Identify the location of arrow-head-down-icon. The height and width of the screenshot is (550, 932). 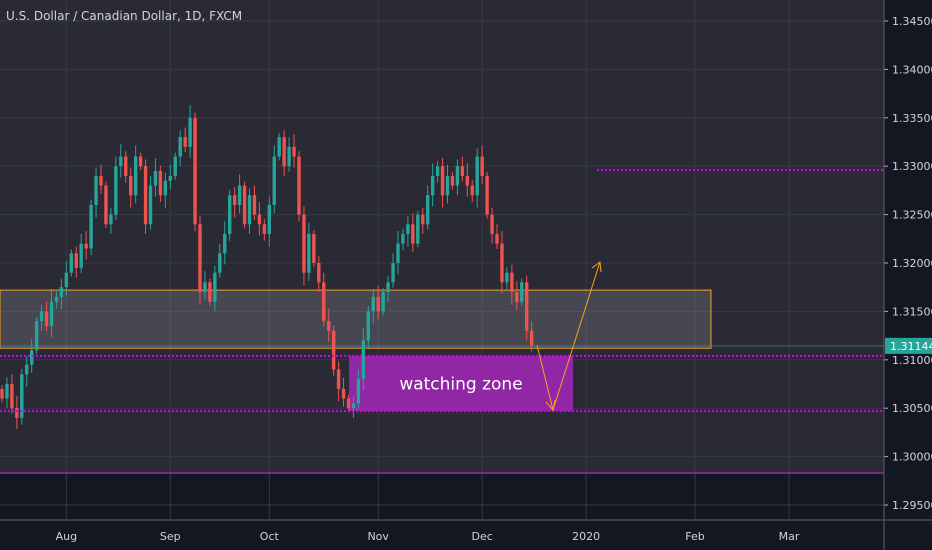
(550, 405).